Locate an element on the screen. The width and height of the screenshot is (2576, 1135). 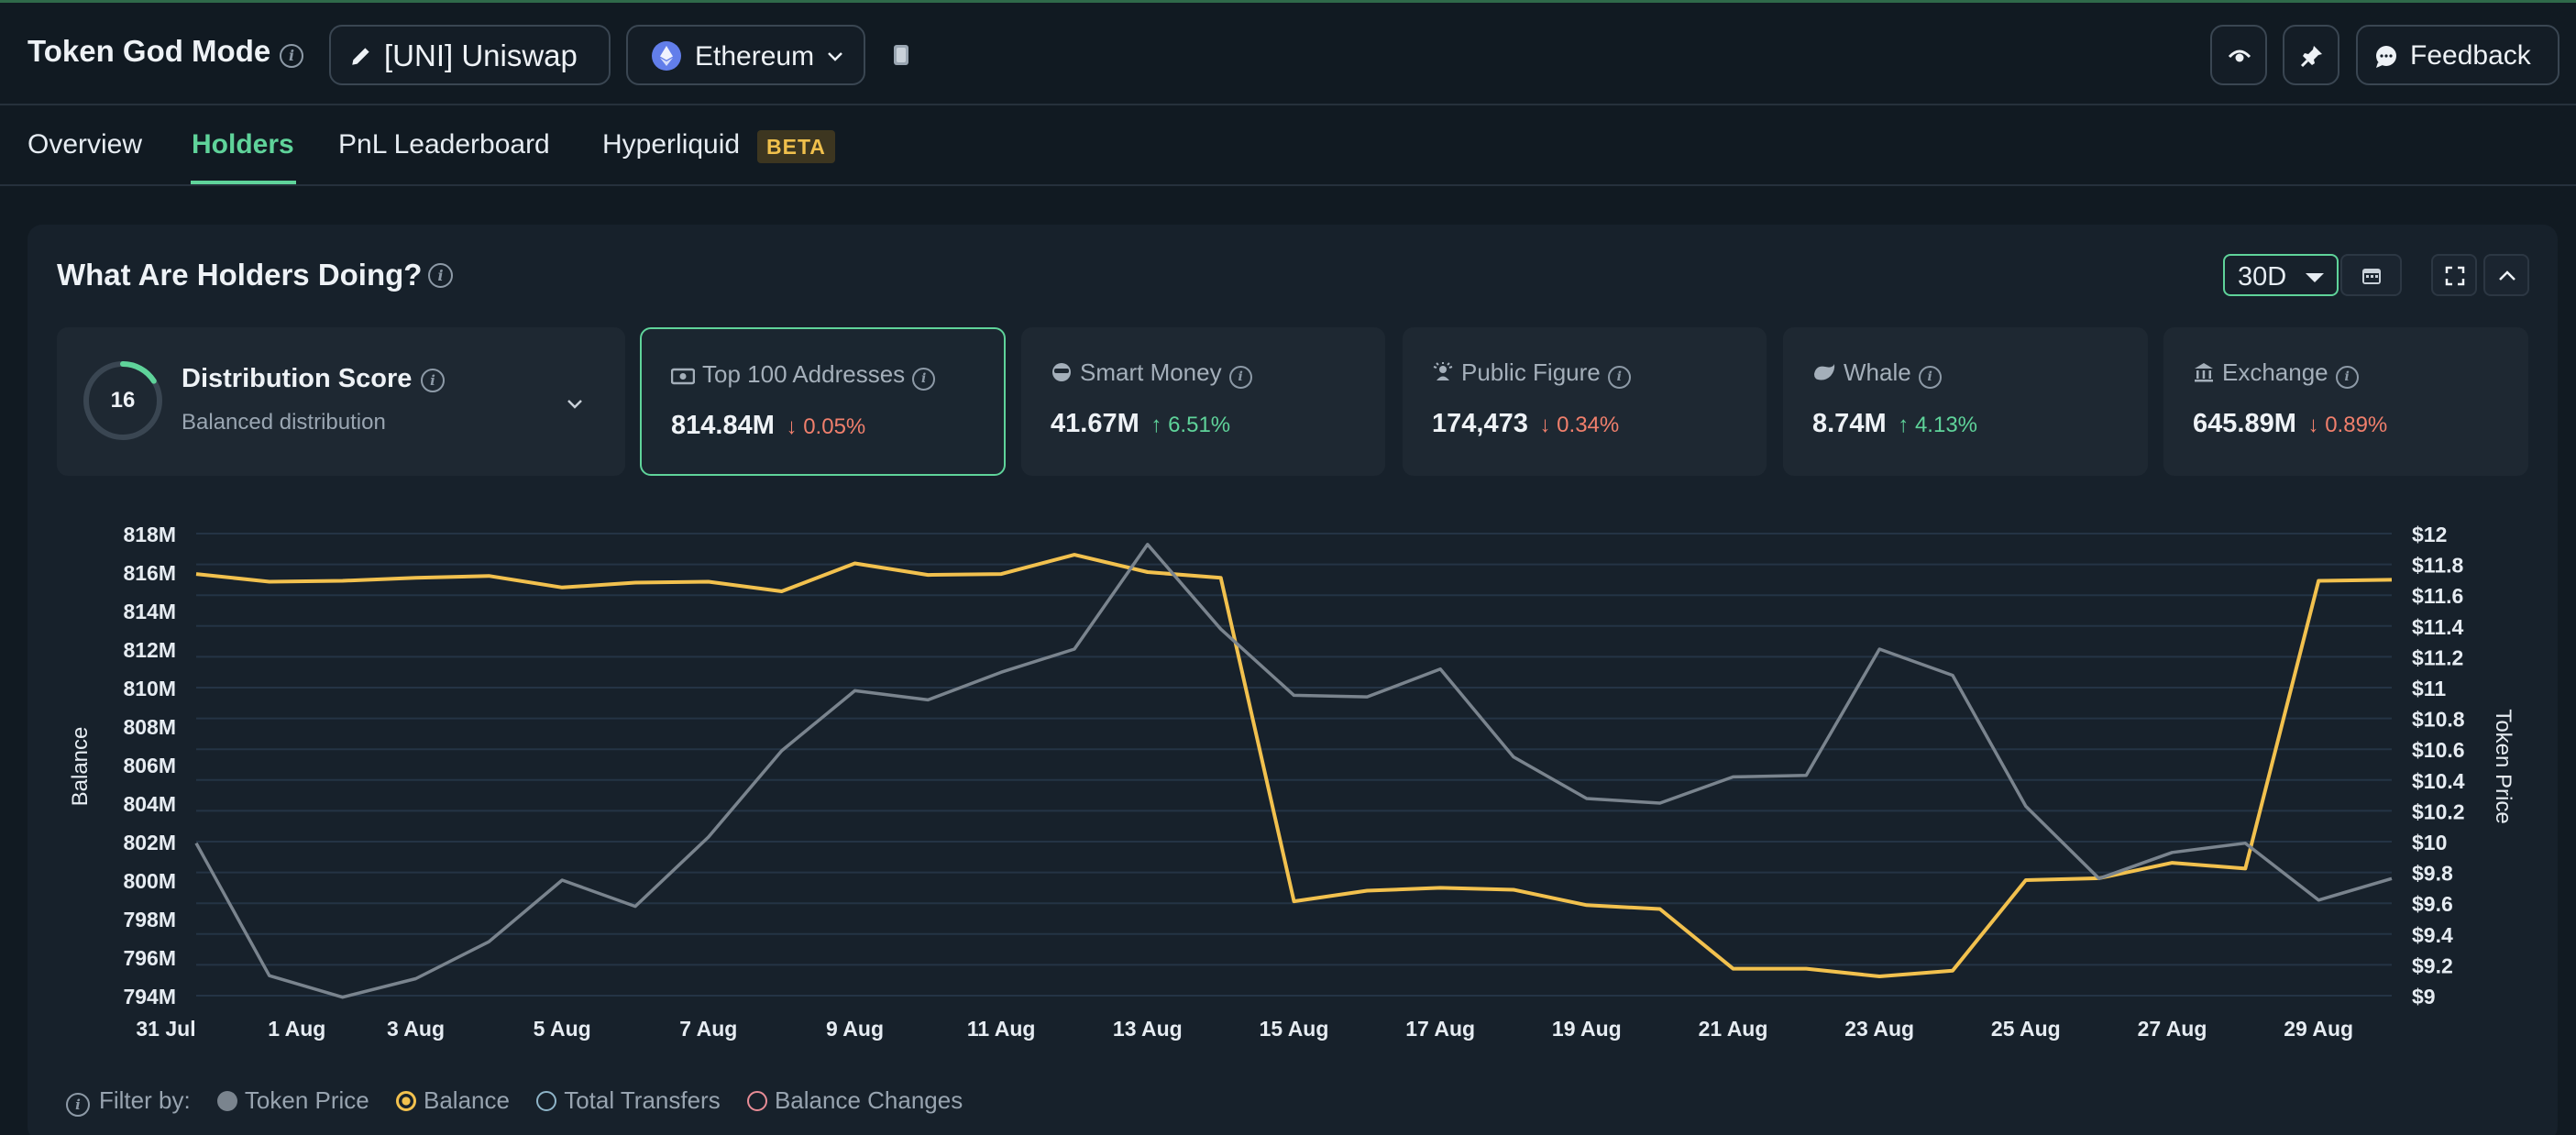
chain-label: Ethereum is located at coordinates (755, 57).